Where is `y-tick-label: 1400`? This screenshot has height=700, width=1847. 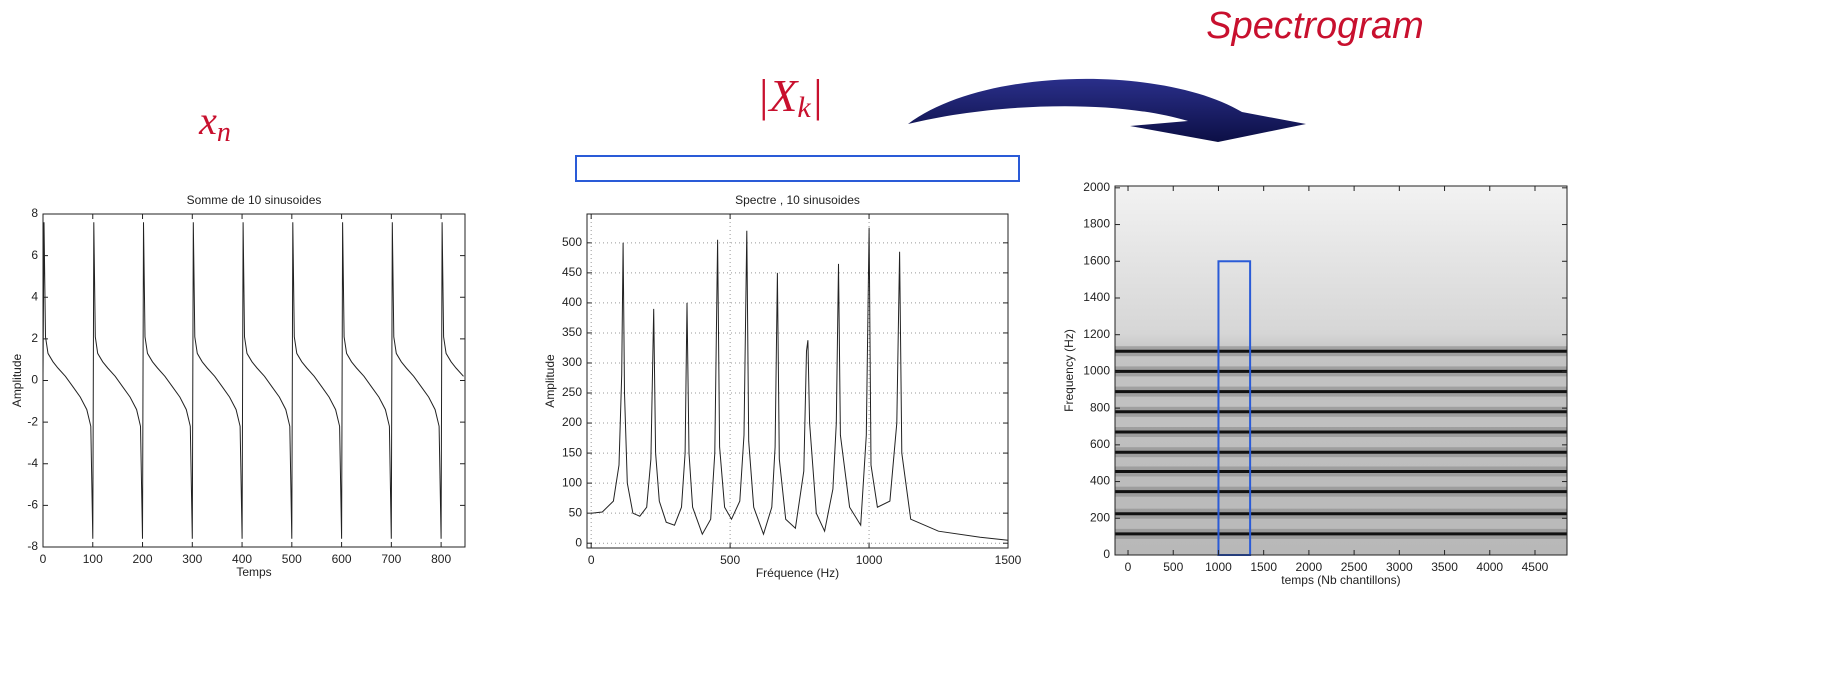
y-tick-label: 1400 is located at coordinates (1096, 297).